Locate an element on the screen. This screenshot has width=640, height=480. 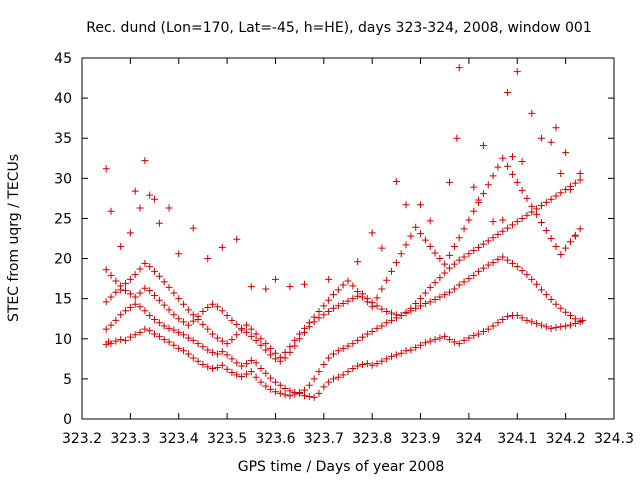
x-tick-label: 323.7 is located at coordinates (324, 439).